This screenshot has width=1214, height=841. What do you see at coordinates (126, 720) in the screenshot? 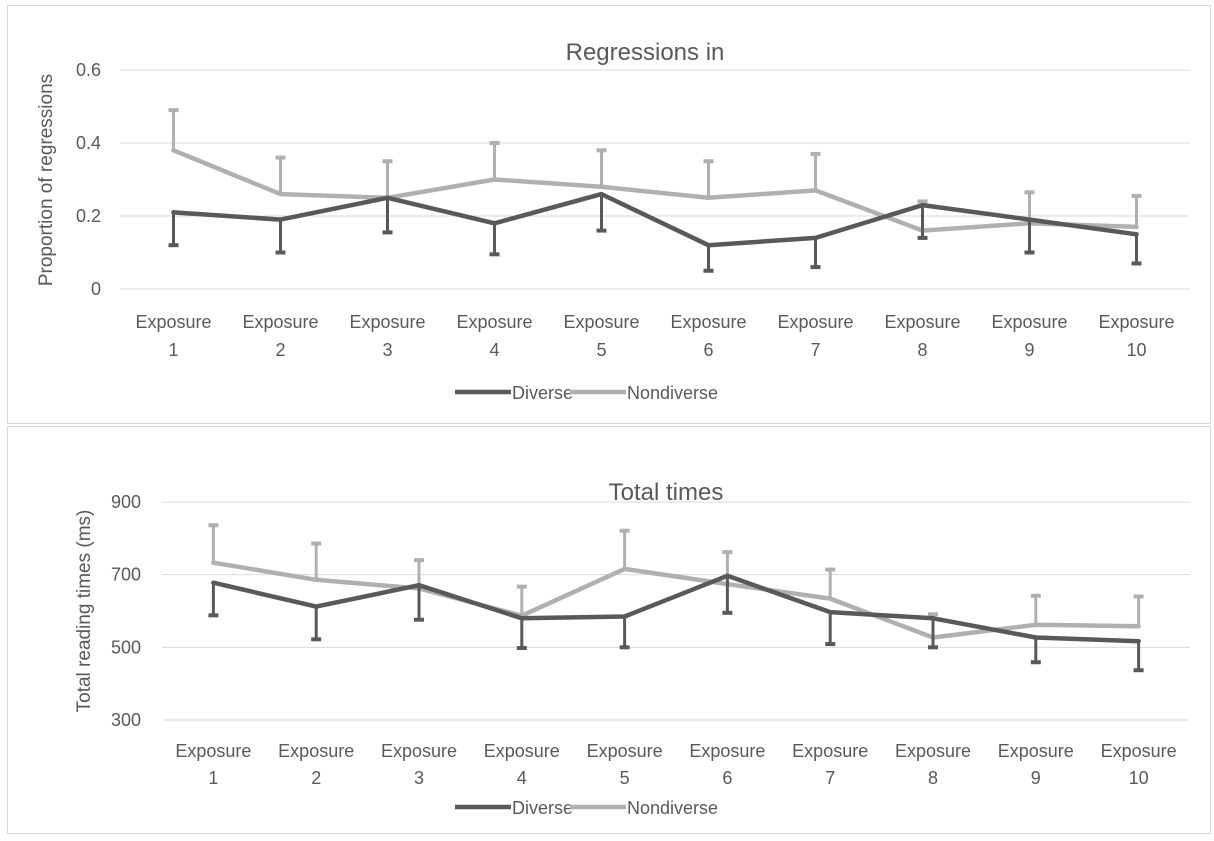
I see `y-tick-label: 300` at bounding box center [126, 720].